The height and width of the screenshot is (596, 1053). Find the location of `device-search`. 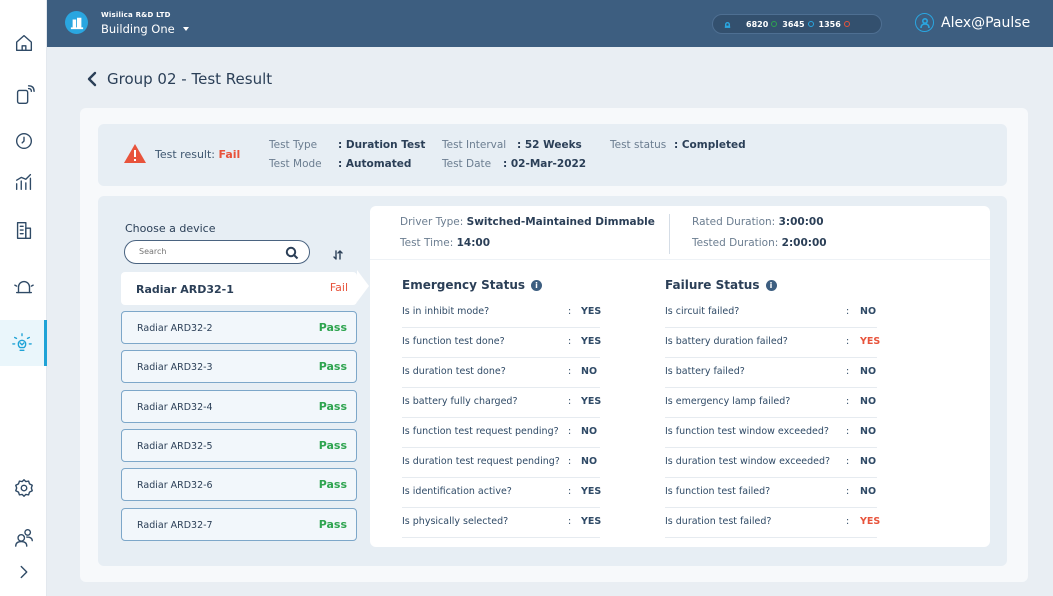

device-search is located at coordinates (217, 252).